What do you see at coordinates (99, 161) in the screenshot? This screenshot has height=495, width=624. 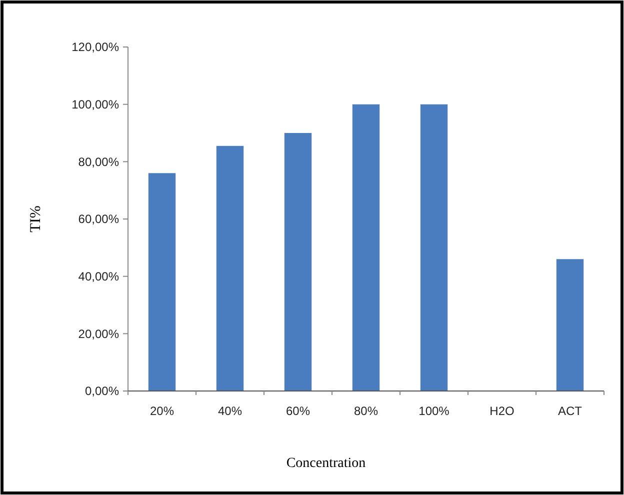 I see `y-tick-label: 80,00%` at bounding box center [99, 161].